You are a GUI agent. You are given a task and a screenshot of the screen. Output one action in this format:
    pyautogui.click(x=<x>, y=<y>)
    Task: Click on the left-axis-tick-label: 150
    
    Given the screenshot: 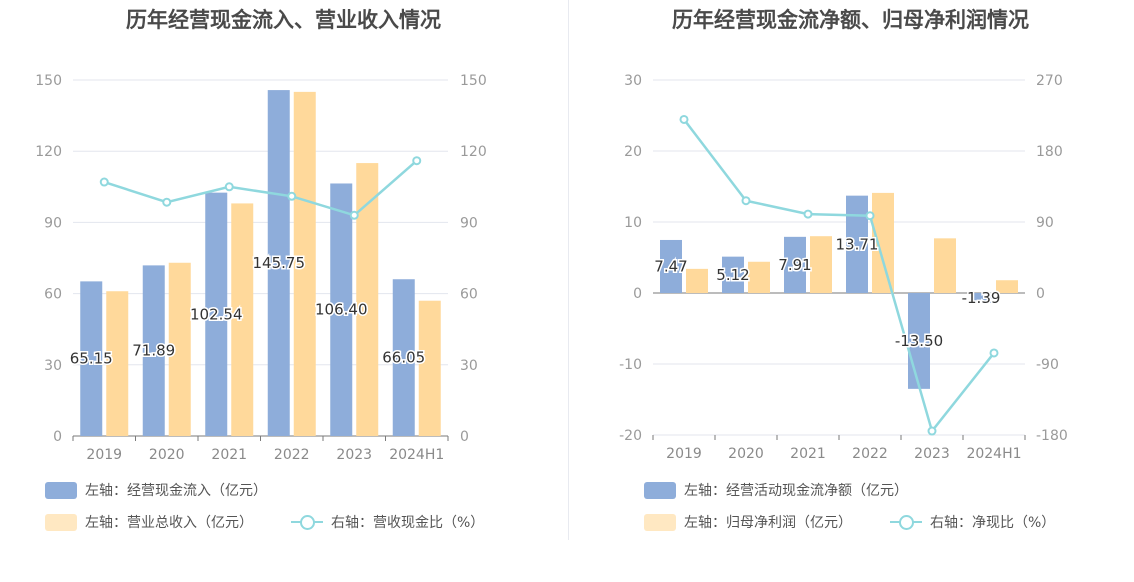 What is the action you would take?
    pyautogui.click(x=48, y=81)
    